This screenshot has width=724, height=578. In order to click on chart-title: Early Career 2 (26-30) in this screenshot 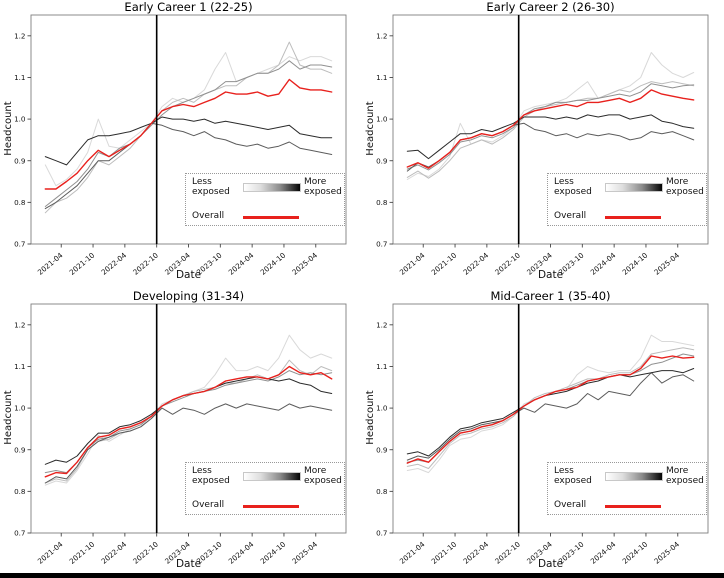, I will do `click(550, 7)`.